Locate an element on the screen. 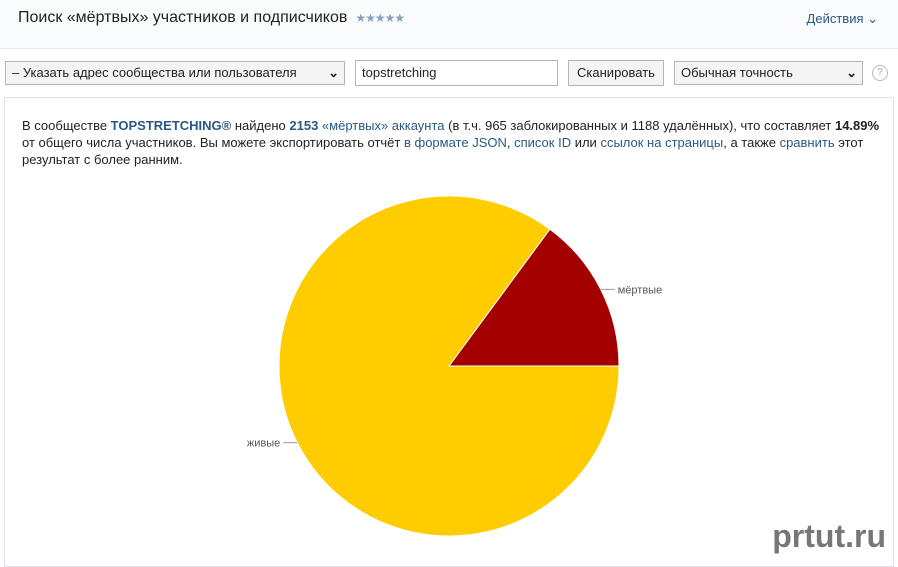 The width and height of the screenshot is (898, 567). pie-label: живые is located at coordinates (263, 444).